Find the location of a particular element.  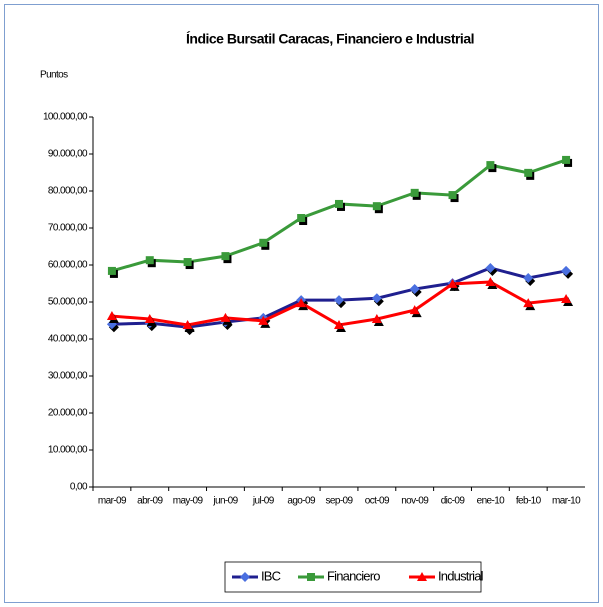

legend-label: Financiero is located at coordinates (353, 575).